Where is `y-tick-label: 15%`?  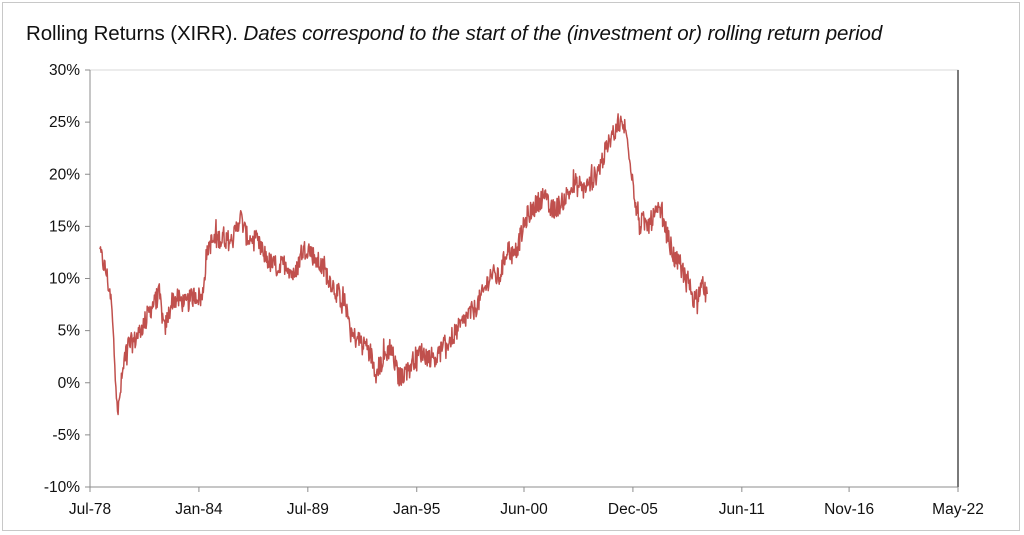 y-tick-label: 15% is located at coordinates (64, 226).